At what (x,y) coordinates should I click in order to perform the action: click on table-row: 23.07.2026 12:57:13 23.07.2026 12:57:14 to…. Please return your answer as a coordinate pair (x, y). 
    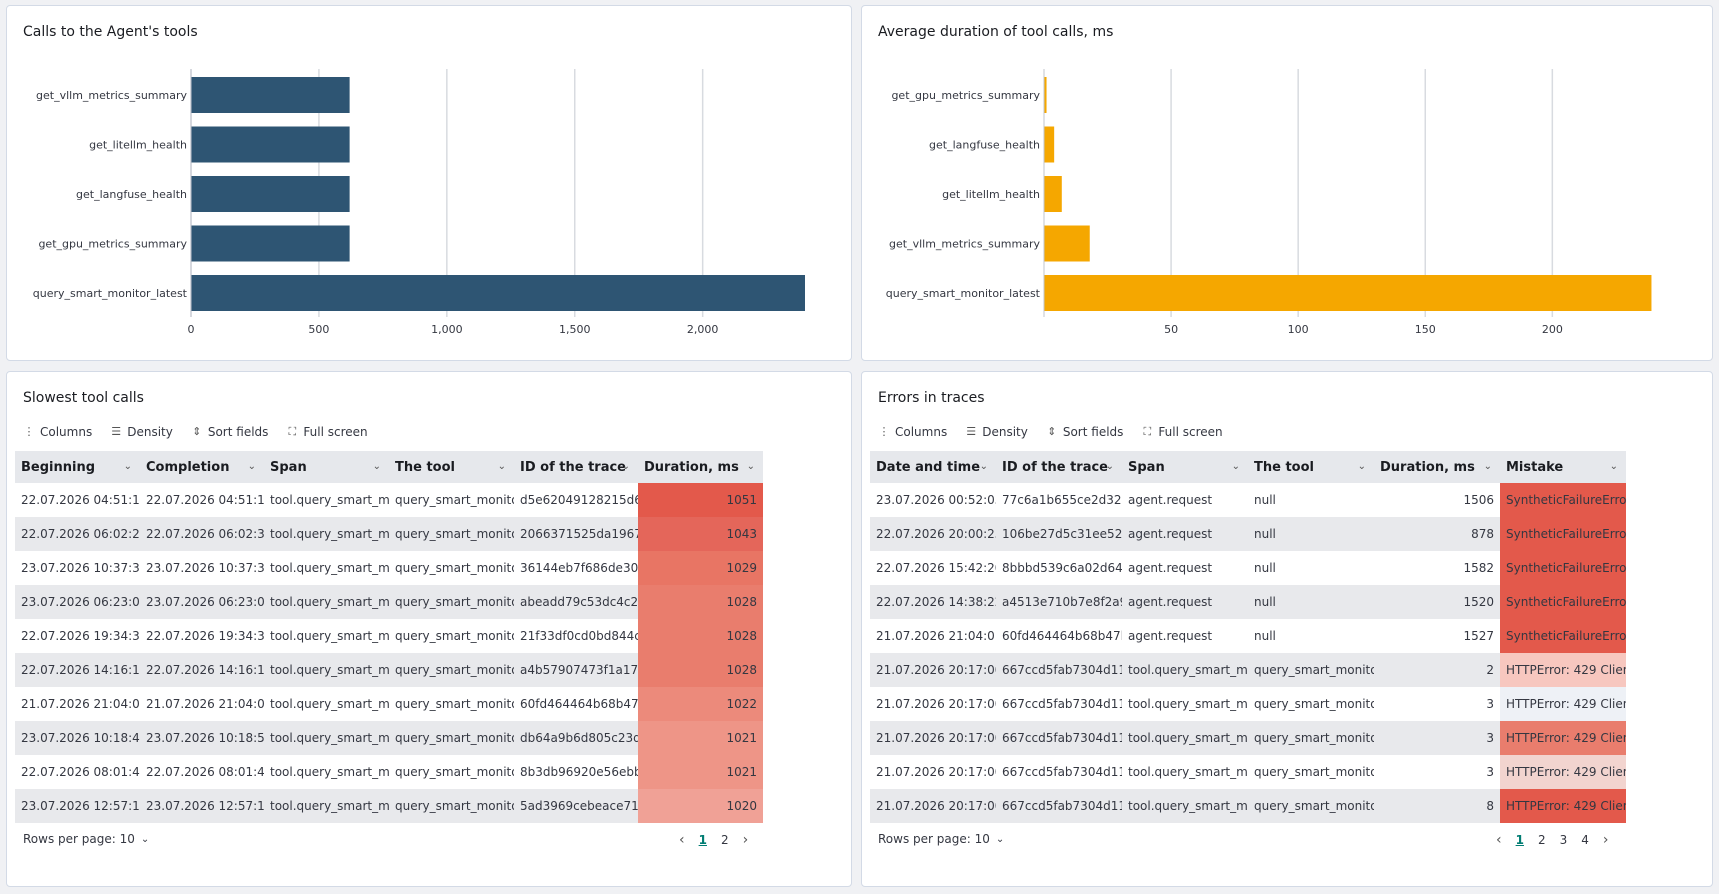
    Looking at the image, I should click on (389, 806).